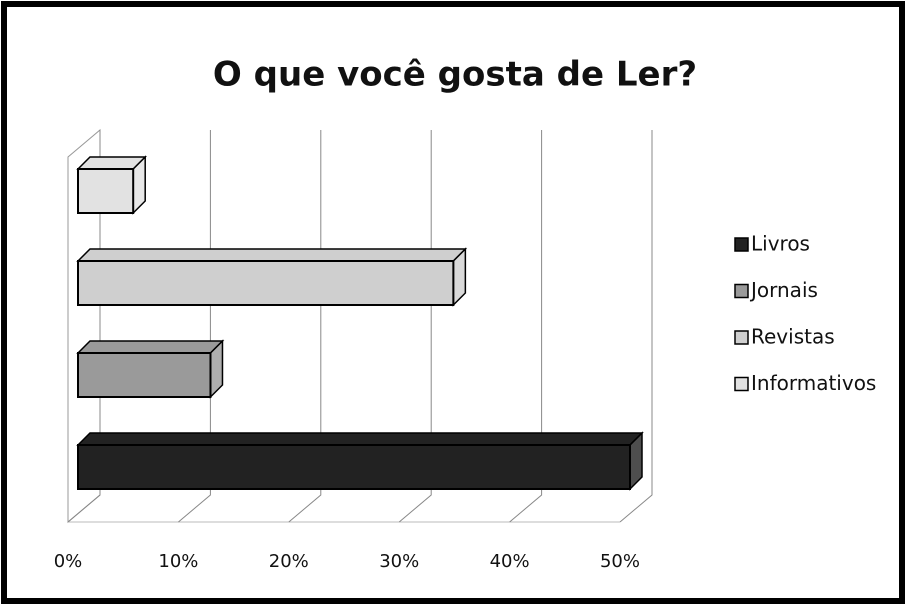 This screenshot has width=906, height=605. What do you see at coordinates (620, 561) in the screenshot?
I see `x-tick-label: 50%` at bounding box center [620, 561].